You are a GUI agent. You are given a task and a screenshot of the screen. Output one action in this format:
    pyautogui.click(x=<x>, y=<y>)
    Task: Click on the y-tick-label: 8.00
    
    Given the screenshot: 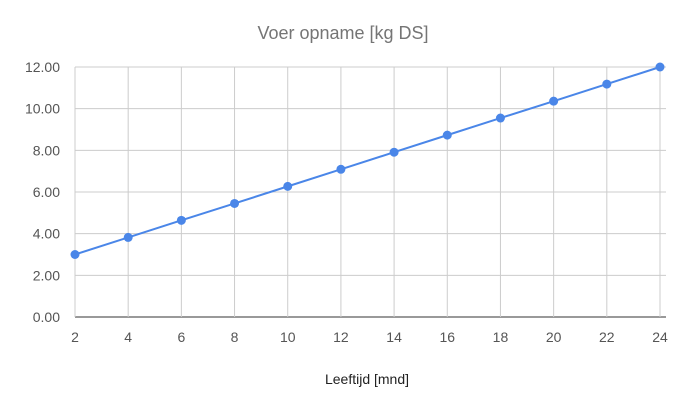 What is the action you would take?
    pyautogui.click(x=46, y=150)
    